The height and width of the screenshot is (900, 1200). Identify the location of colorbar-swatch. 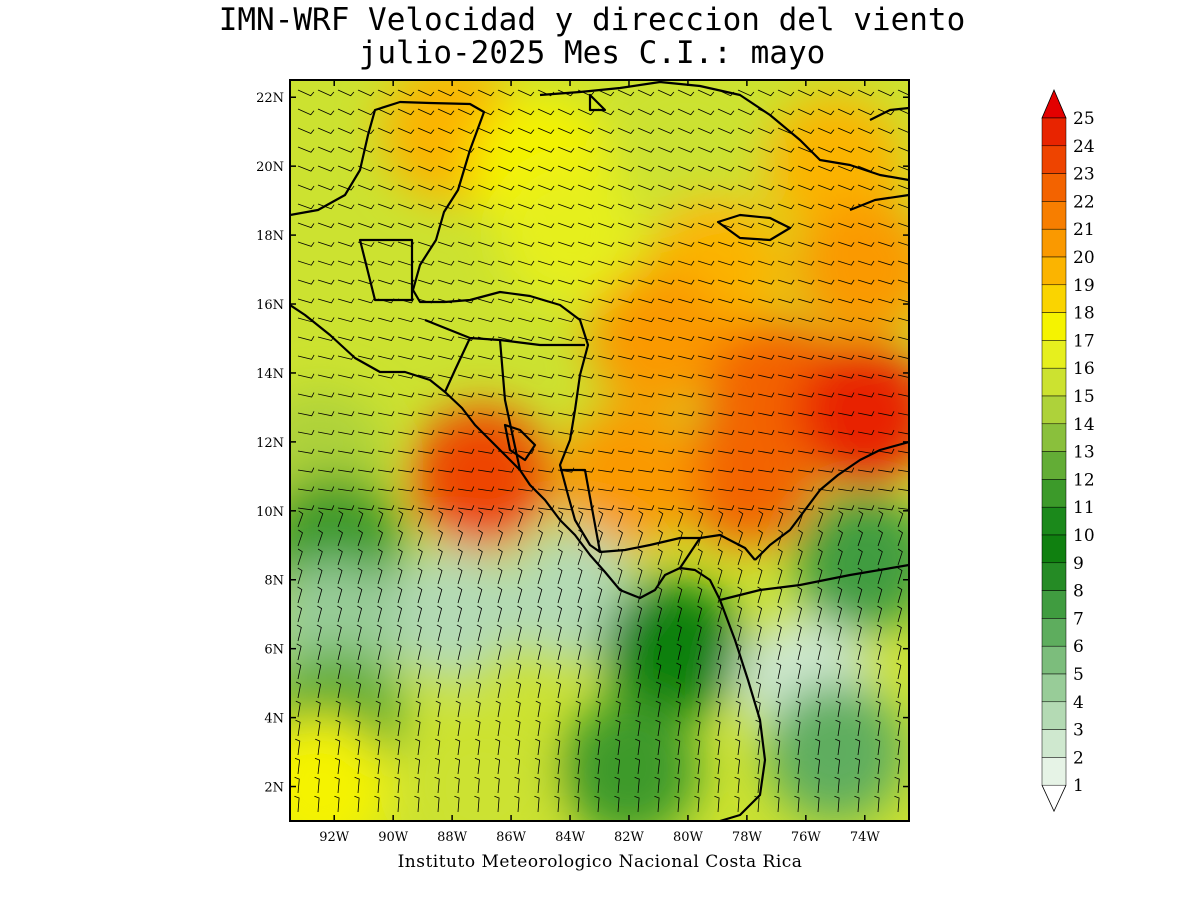
(1054, 382).